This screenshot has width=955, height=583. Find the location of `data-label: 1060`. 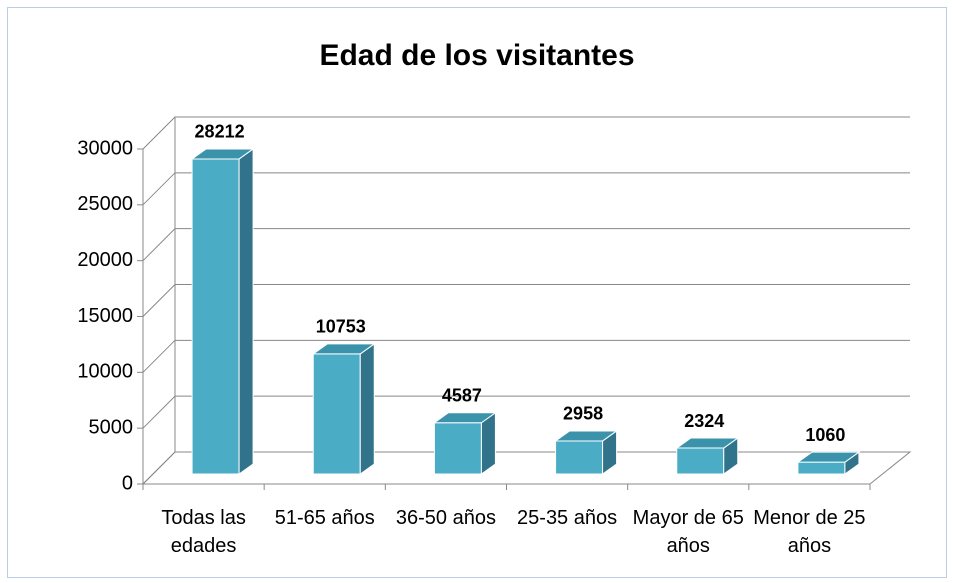

data-label: 1060 is located at coordinates (825, 435).